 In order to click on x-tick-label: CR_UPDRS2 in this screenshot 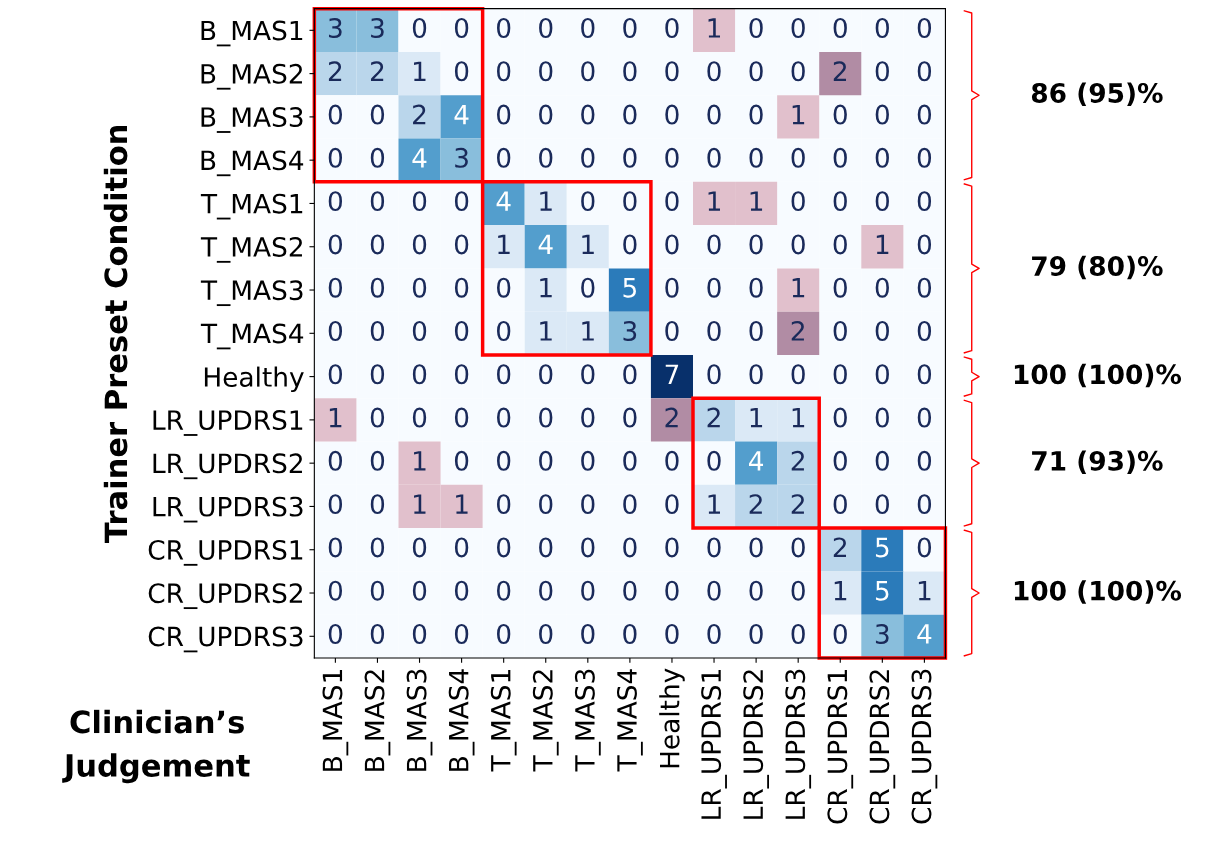, I will do `click(882, 747)`.